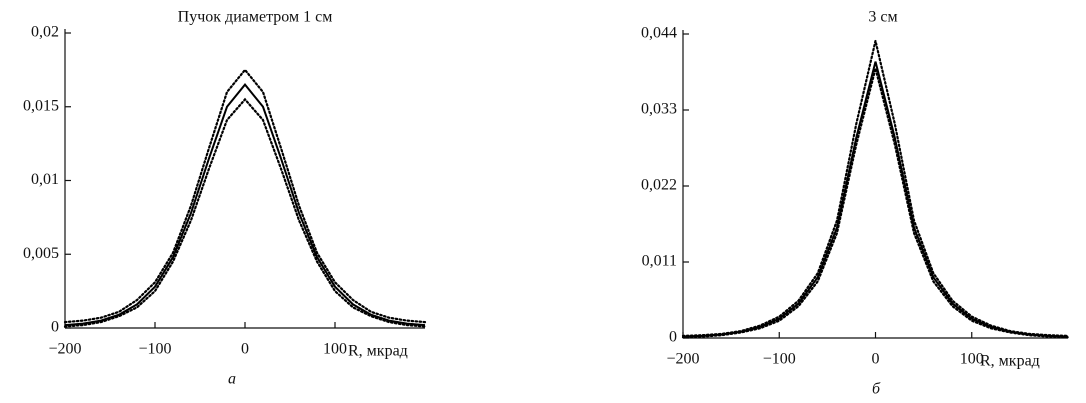 The height and width of the screenshot is (403, 1086). I want to click on chart-title: 3 см, so click(882, 17).